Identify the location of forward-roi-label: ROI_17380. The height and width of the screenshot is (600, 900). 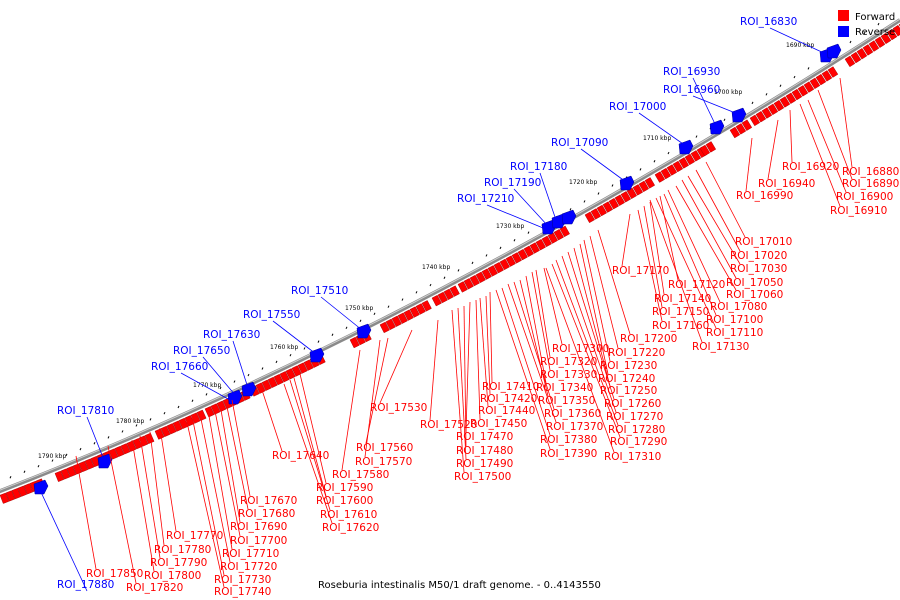
(568, 440).